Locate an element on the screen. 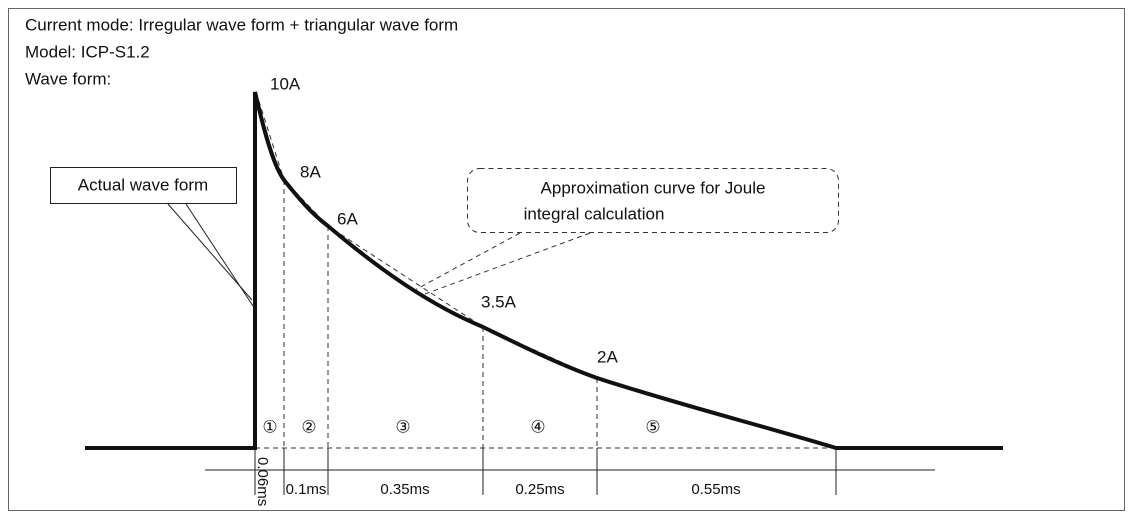 The image size is (1133, 521). current-label: 2A is located at coordinates (607, 356).